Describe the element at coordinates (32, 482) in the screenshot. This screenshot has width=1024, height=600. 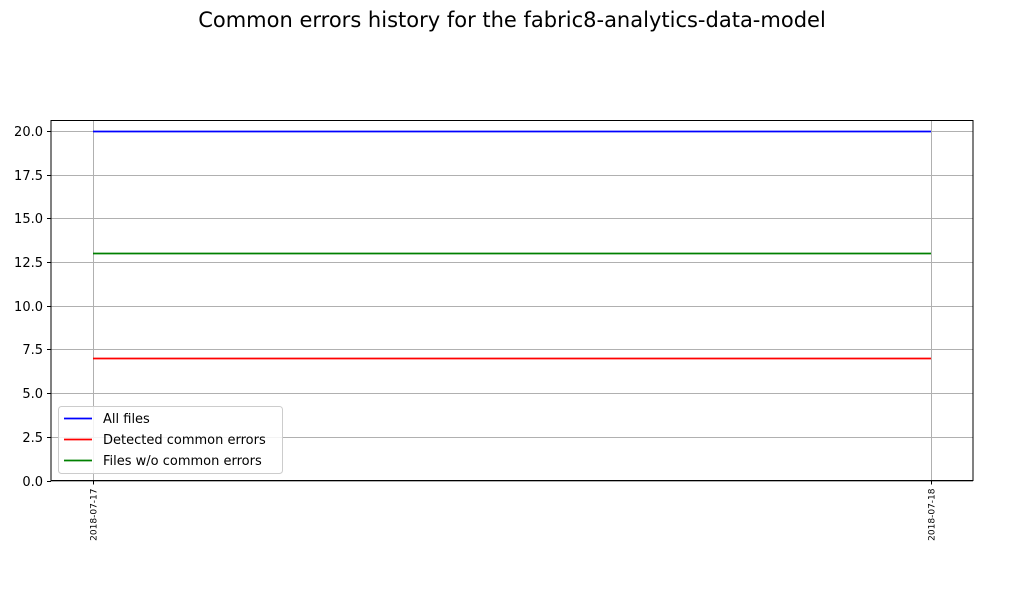
I see `y-tick-label: 0.0` at that location.